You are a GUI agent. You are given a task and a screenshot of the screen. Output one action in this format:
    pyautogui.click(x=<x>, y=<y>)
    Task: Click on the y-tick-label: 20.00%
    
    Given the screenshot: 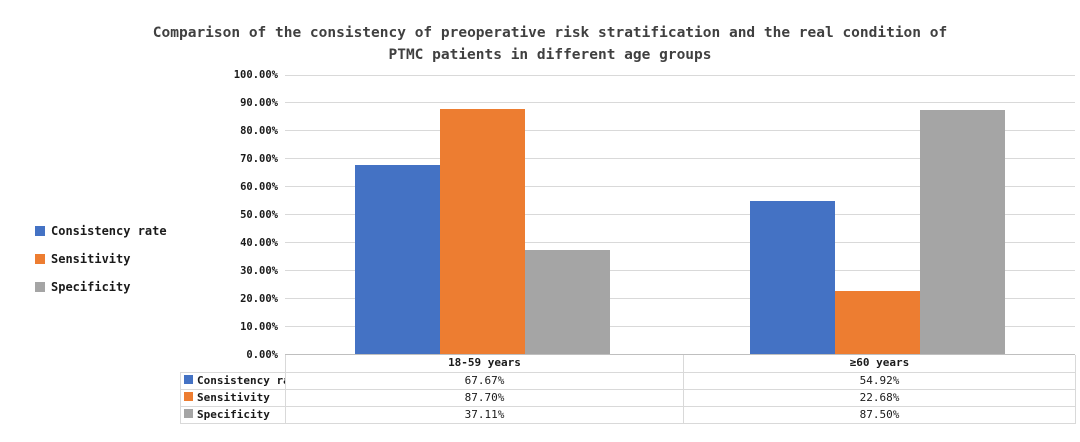 What is the action you would take?
    pyautogui.click(x=259, y=299)
    